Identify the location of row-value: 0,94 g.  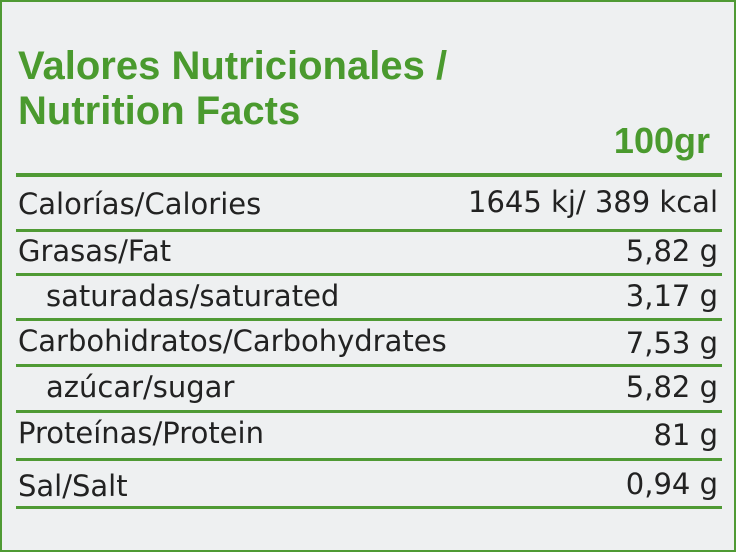
(671, 484).